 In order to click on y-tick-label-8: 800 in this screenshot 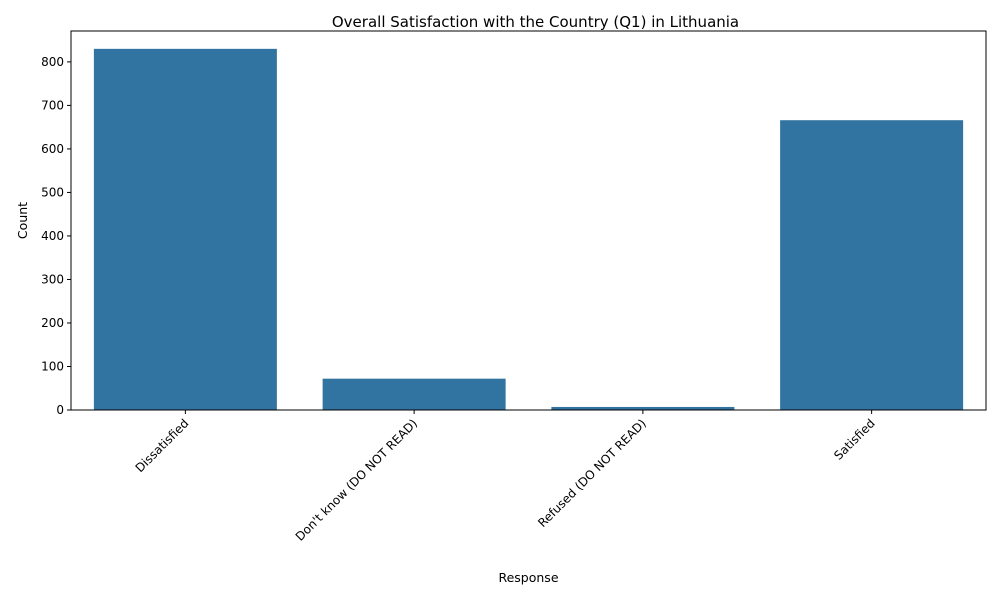, I will do `click(52, 62)`.